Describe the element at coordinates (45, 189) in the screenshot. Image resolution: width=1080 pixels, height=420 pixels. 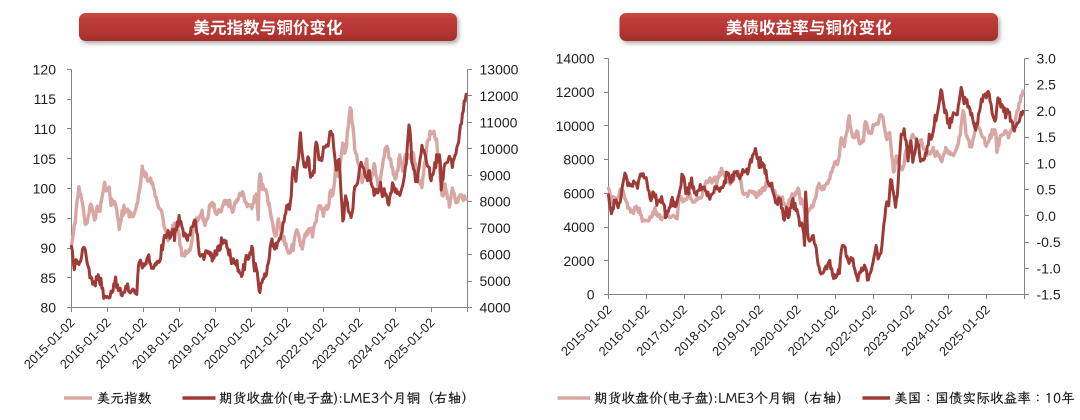
I see `svg-text: 100` at that location.